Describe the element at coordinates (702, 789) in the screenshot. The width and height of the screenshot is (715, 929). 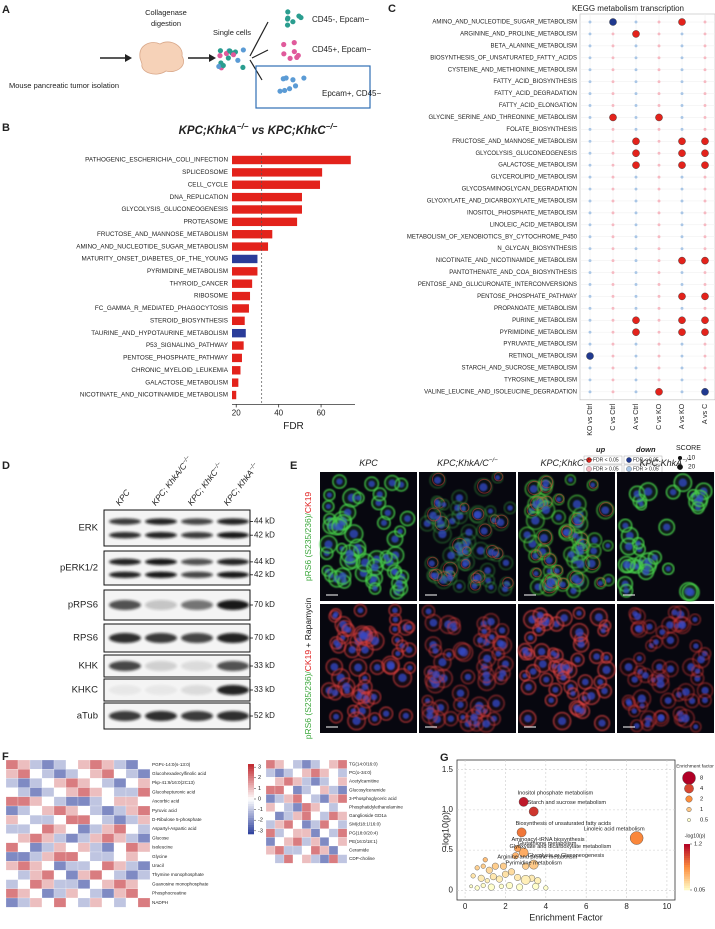
I see `size-label: 4` at that location.